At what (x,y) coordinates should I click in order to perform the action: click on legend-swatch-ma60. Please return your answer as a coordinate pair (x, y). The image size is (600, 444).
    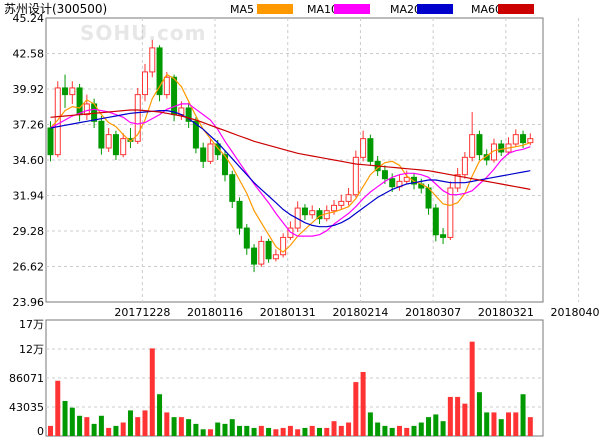
    Looking at the image, I should click on (516, 9).